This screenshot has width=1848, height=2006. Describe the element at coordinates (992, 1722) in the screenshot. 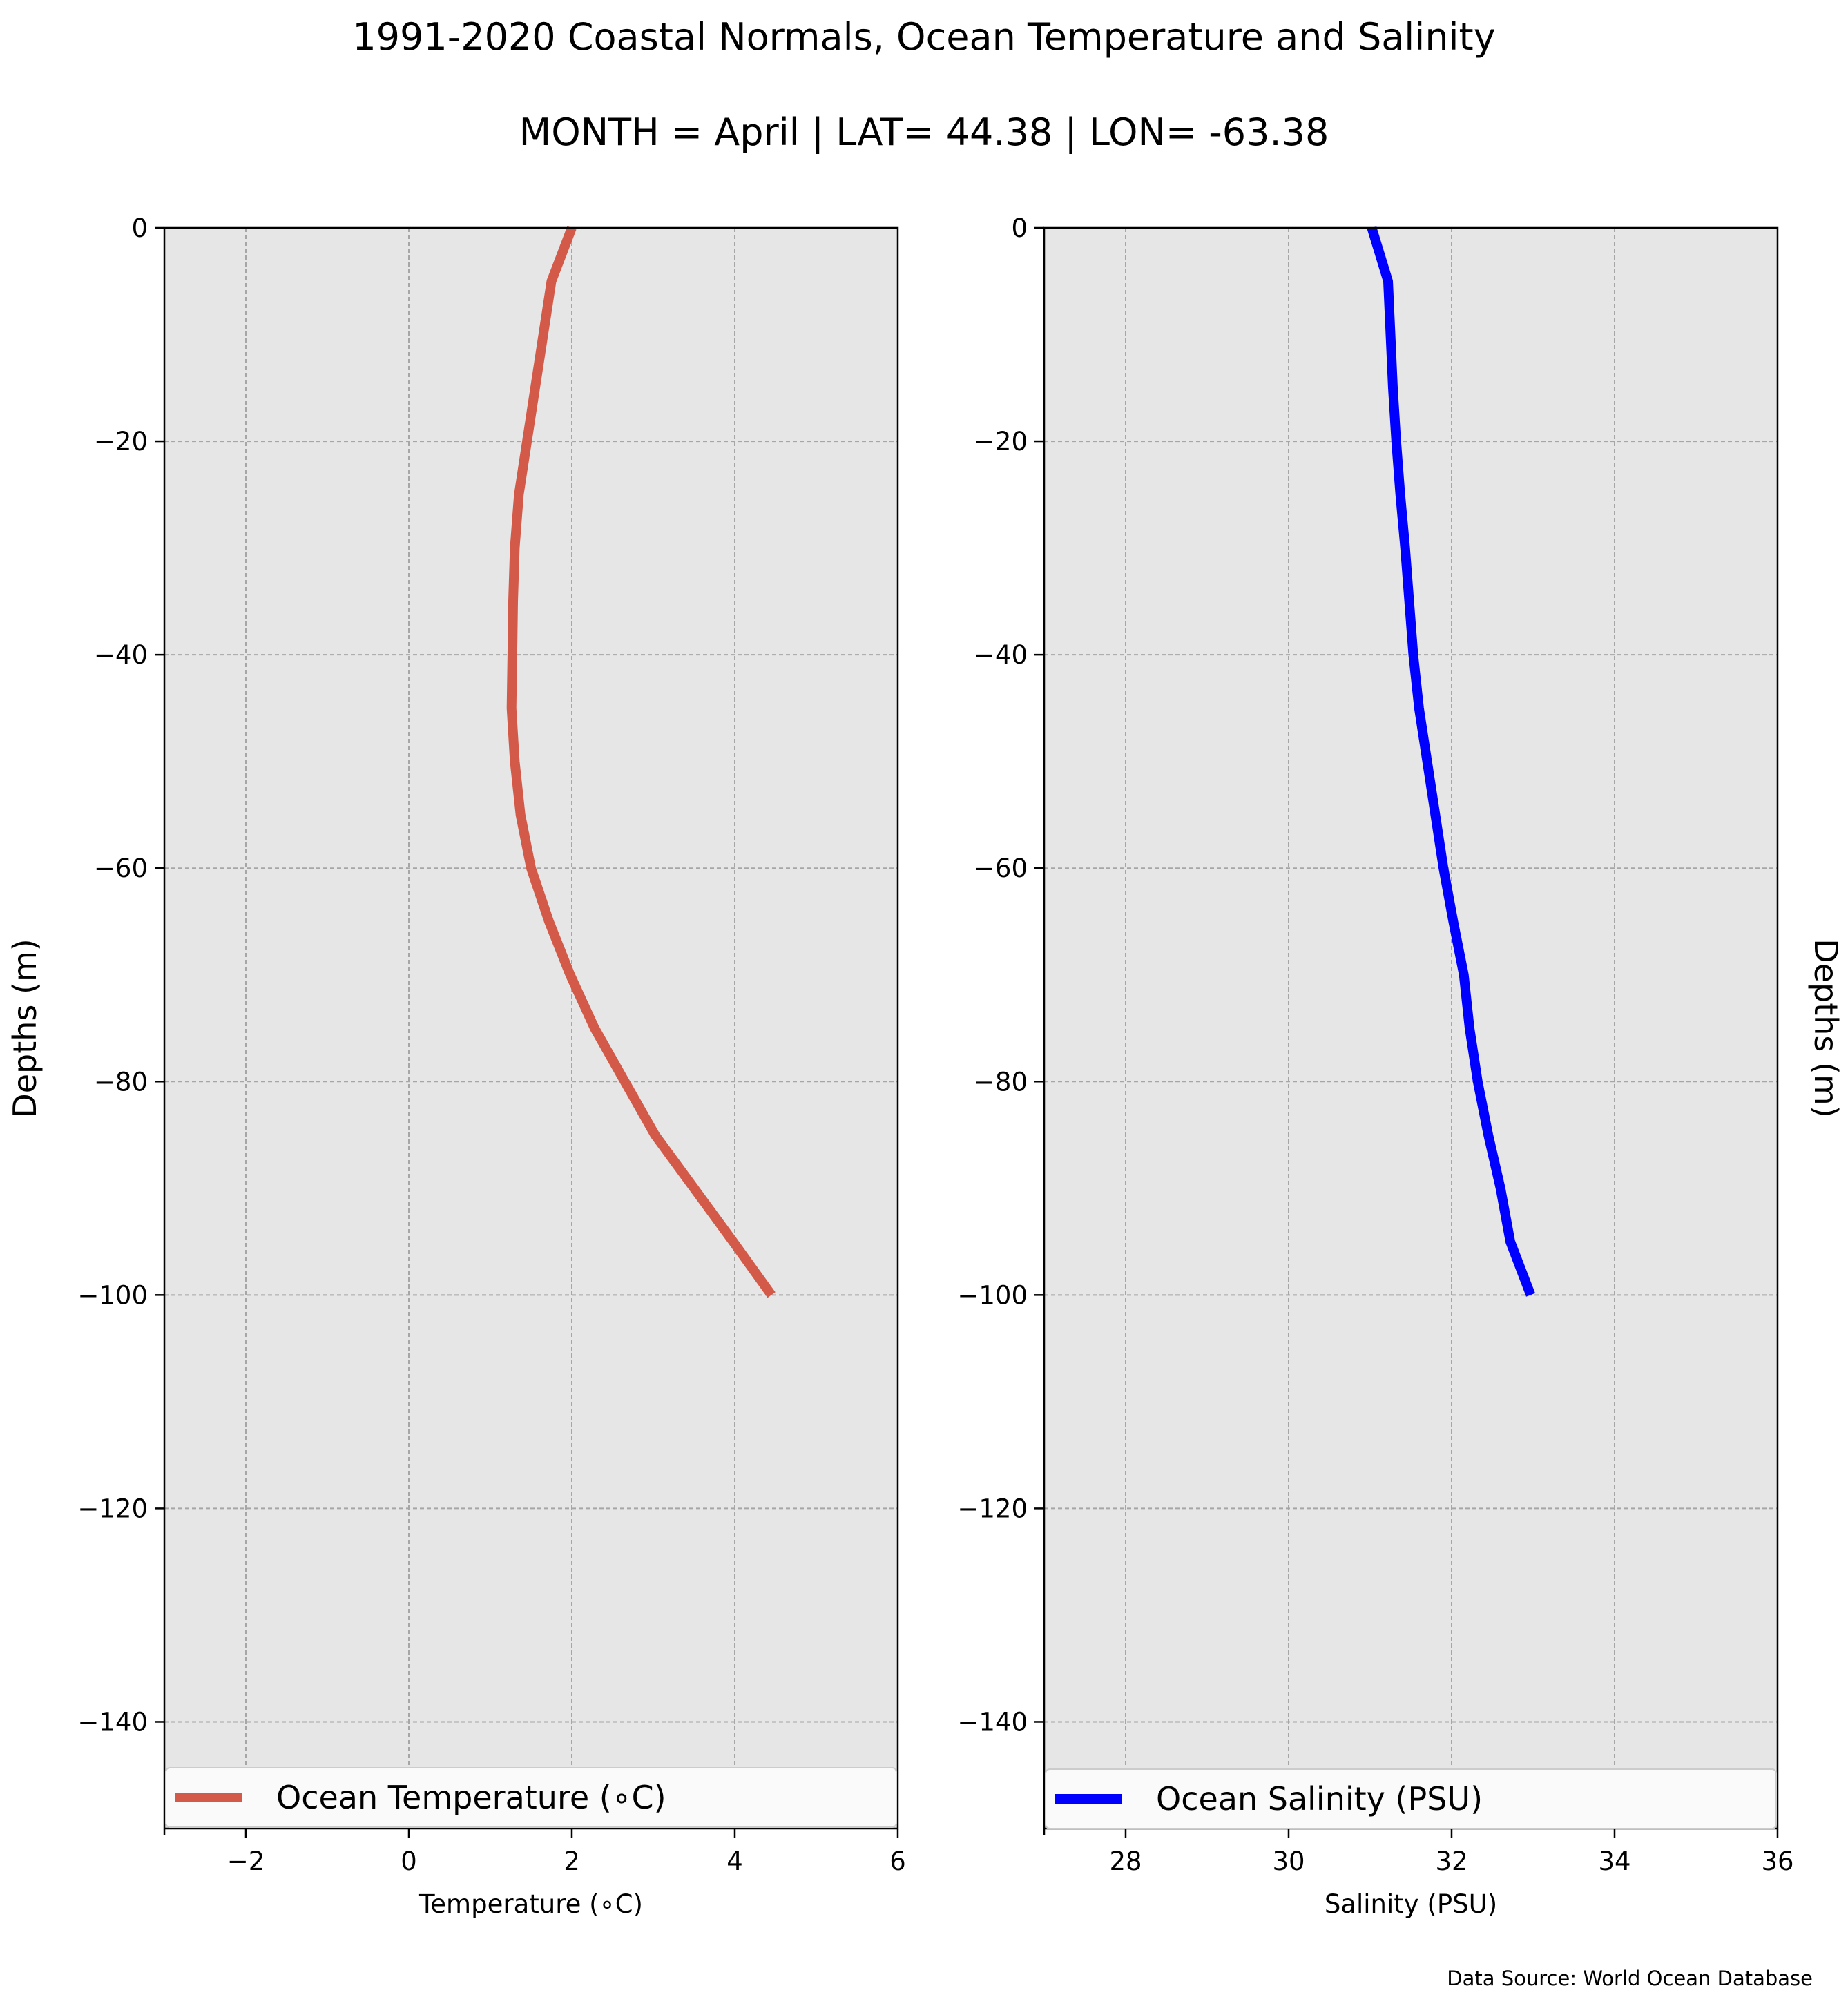

I see `salinity-y-tick-label: −140` at that location.